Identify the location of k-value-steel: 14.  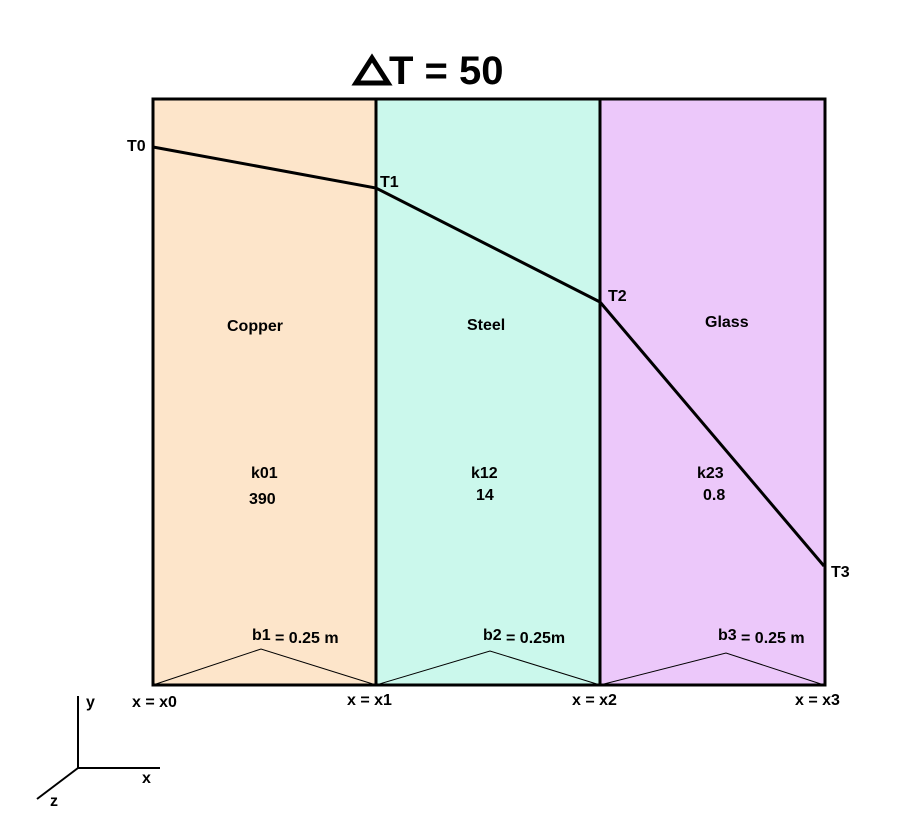
(485, 495).